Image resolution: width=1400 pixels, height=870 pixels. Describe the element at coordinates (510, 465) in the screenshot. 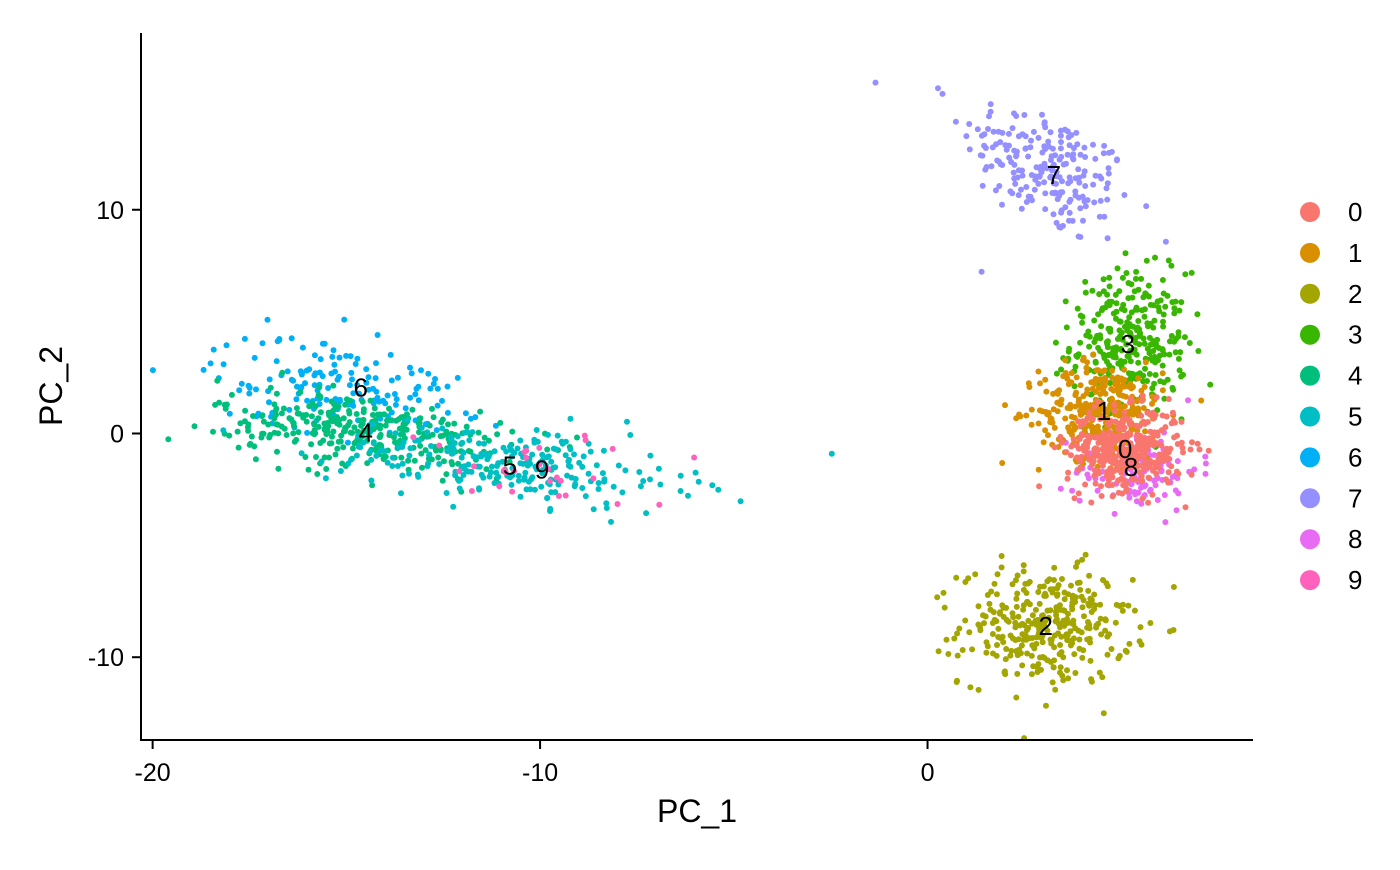

I see `cluster-label-5: 5` at that location.